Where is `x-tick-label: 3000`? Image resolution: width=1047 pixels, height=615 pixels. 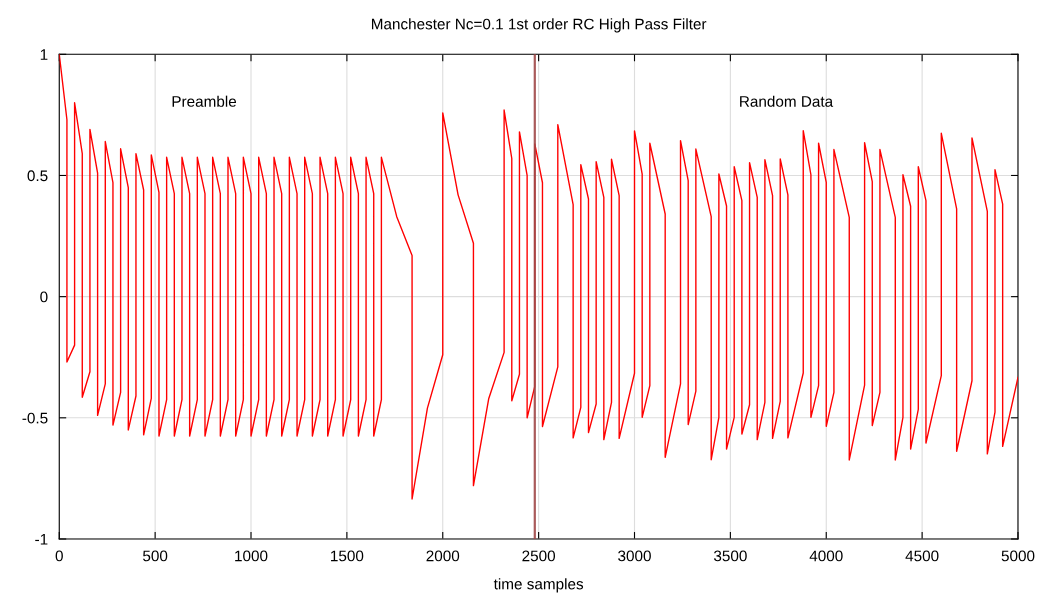 x-tick-label: 3000 is located at coordinates (634, 556).